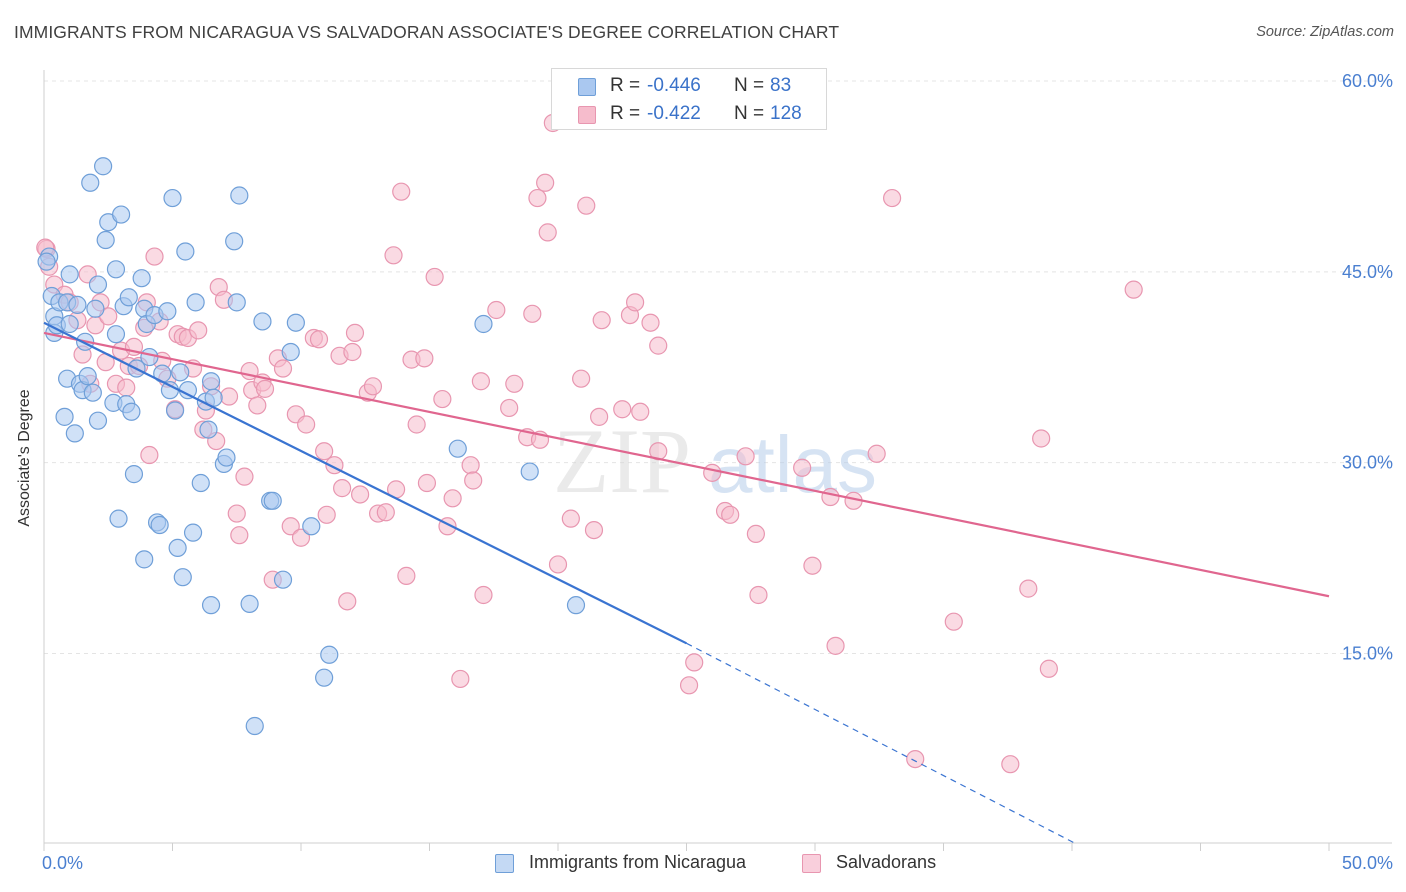 This screenshot has height=892, width=1406. I want to click on legend-row-salvadorans: R = -0.422 N = 128, so click(689, 115).